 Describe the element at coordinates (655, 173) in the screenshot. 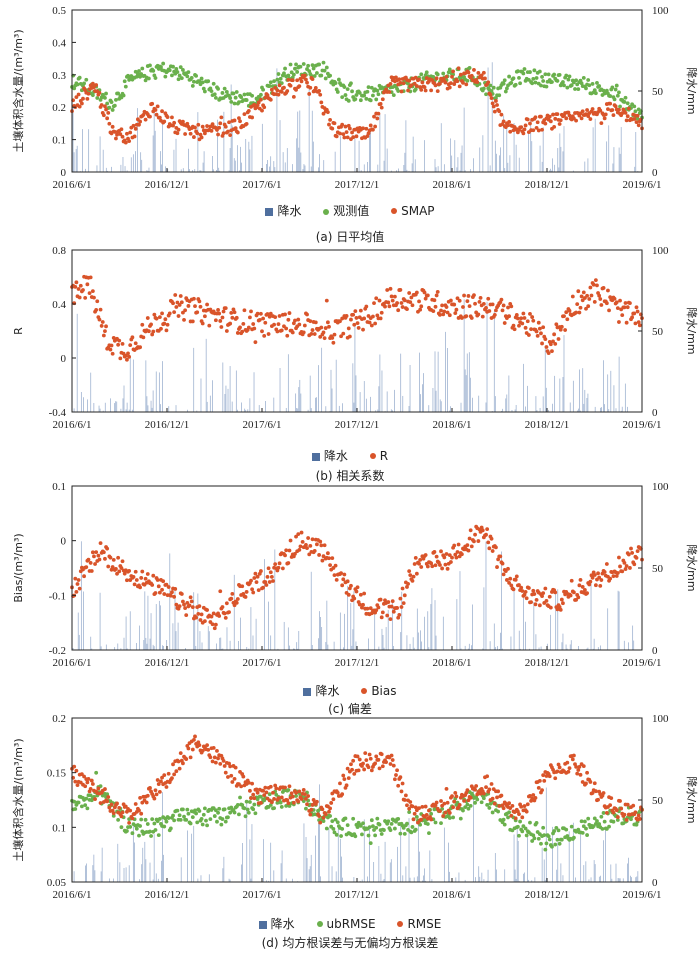

I see `y2-tick-label: 0` at that location.